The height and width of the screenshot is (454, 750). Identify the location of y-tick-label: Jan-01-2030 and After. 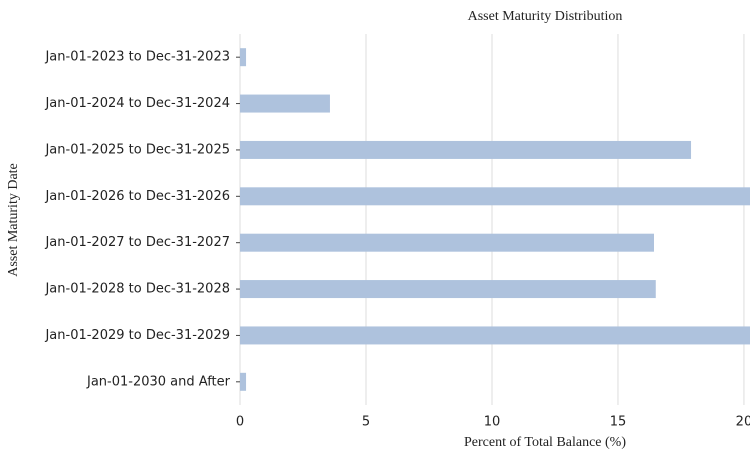
(158, 381).